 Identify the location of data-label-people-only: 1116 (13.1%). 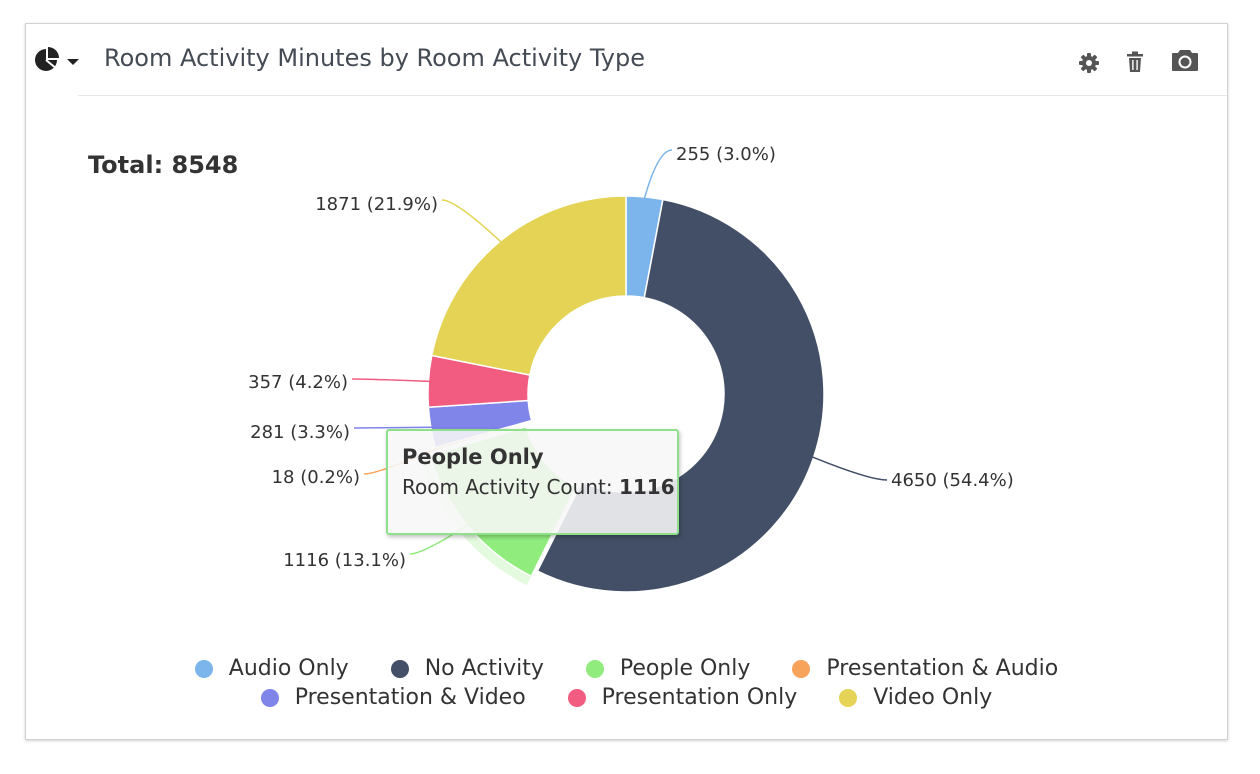
(344, 560).